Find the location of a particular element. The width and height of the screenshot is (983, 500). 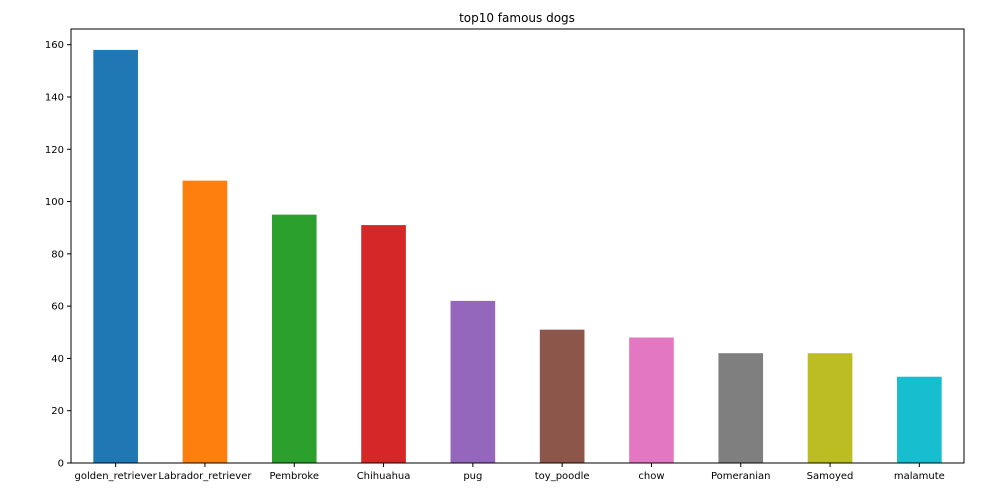

y-tick-label: 40 is located at coordinates (57, 359).